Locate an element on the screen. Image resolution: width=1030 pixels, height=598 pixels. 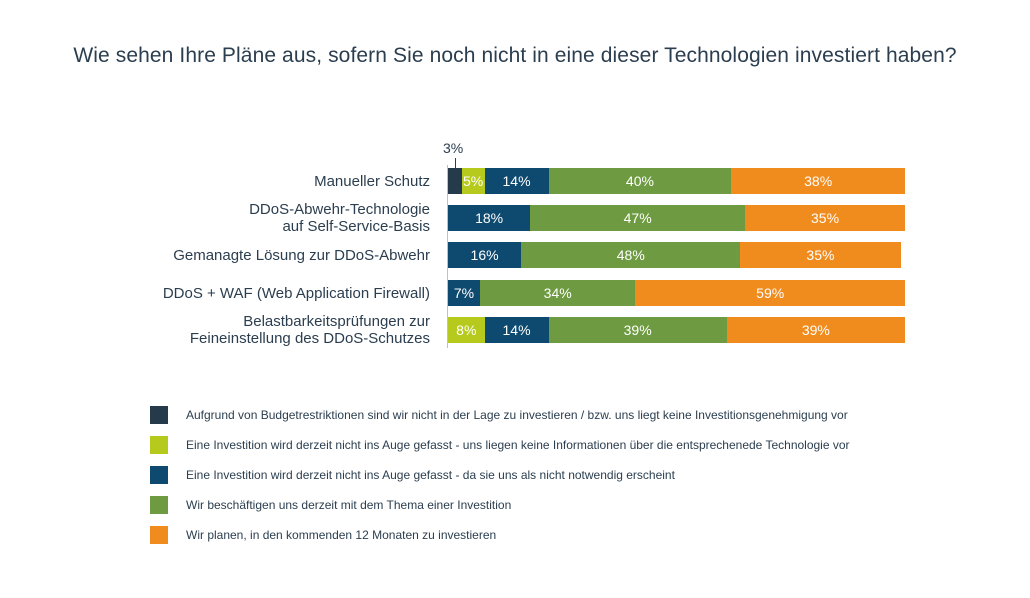
data-label: 34% is located at coordinates (557, 293).